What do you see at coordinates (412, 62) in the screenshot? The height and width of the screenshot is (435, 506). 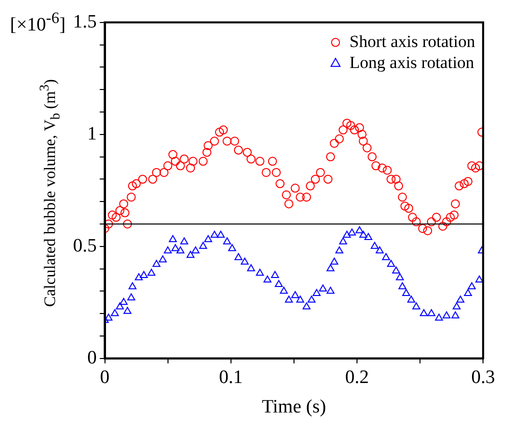 I see `legend-label: Long axis rotation` at bounding box center [412, 62].